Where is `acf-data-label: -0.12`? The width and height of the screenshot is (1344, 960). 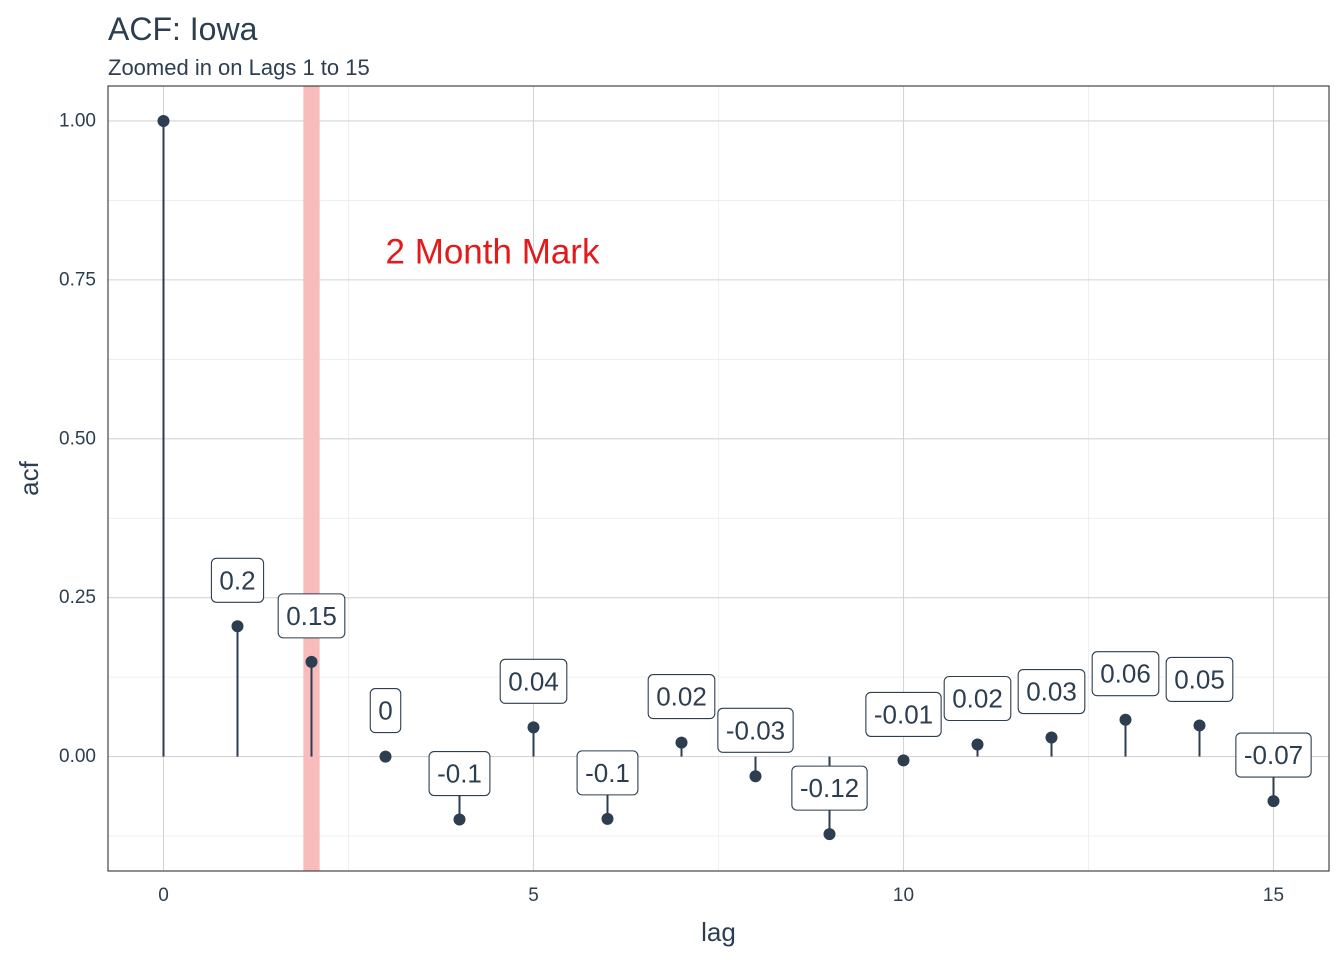 acf-data-label: -0.12 is located at coordinates (829, 788).